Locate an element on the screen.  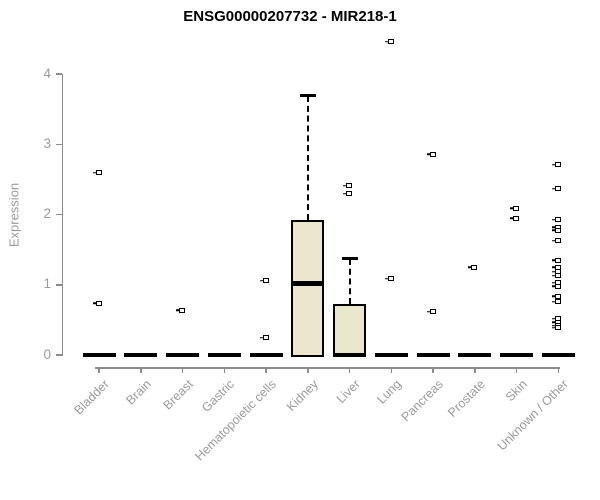
y-tick-label: 4 is located at coordinates (47, 73).